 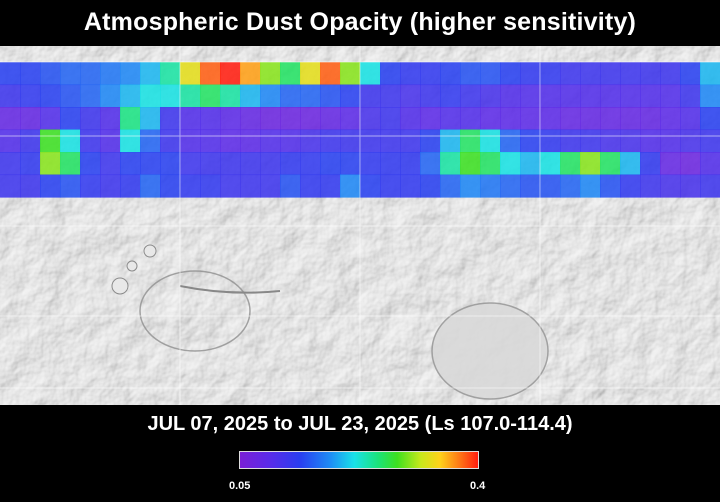 What do you see at coordinates (195, 311) in the screenshot?
I see `highland-ridge` at bounding box center [195, 311].